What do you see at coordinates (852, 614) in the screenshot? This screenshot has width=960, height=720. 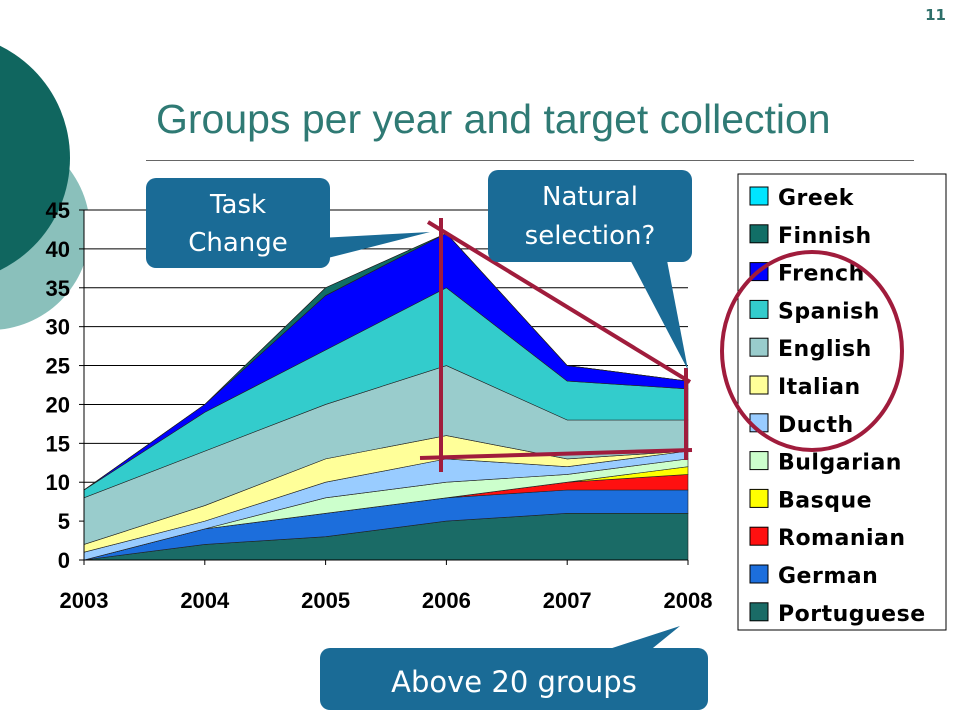 I see `legend-label-portuguese: Portuguese` at bounding box center [852, 614].